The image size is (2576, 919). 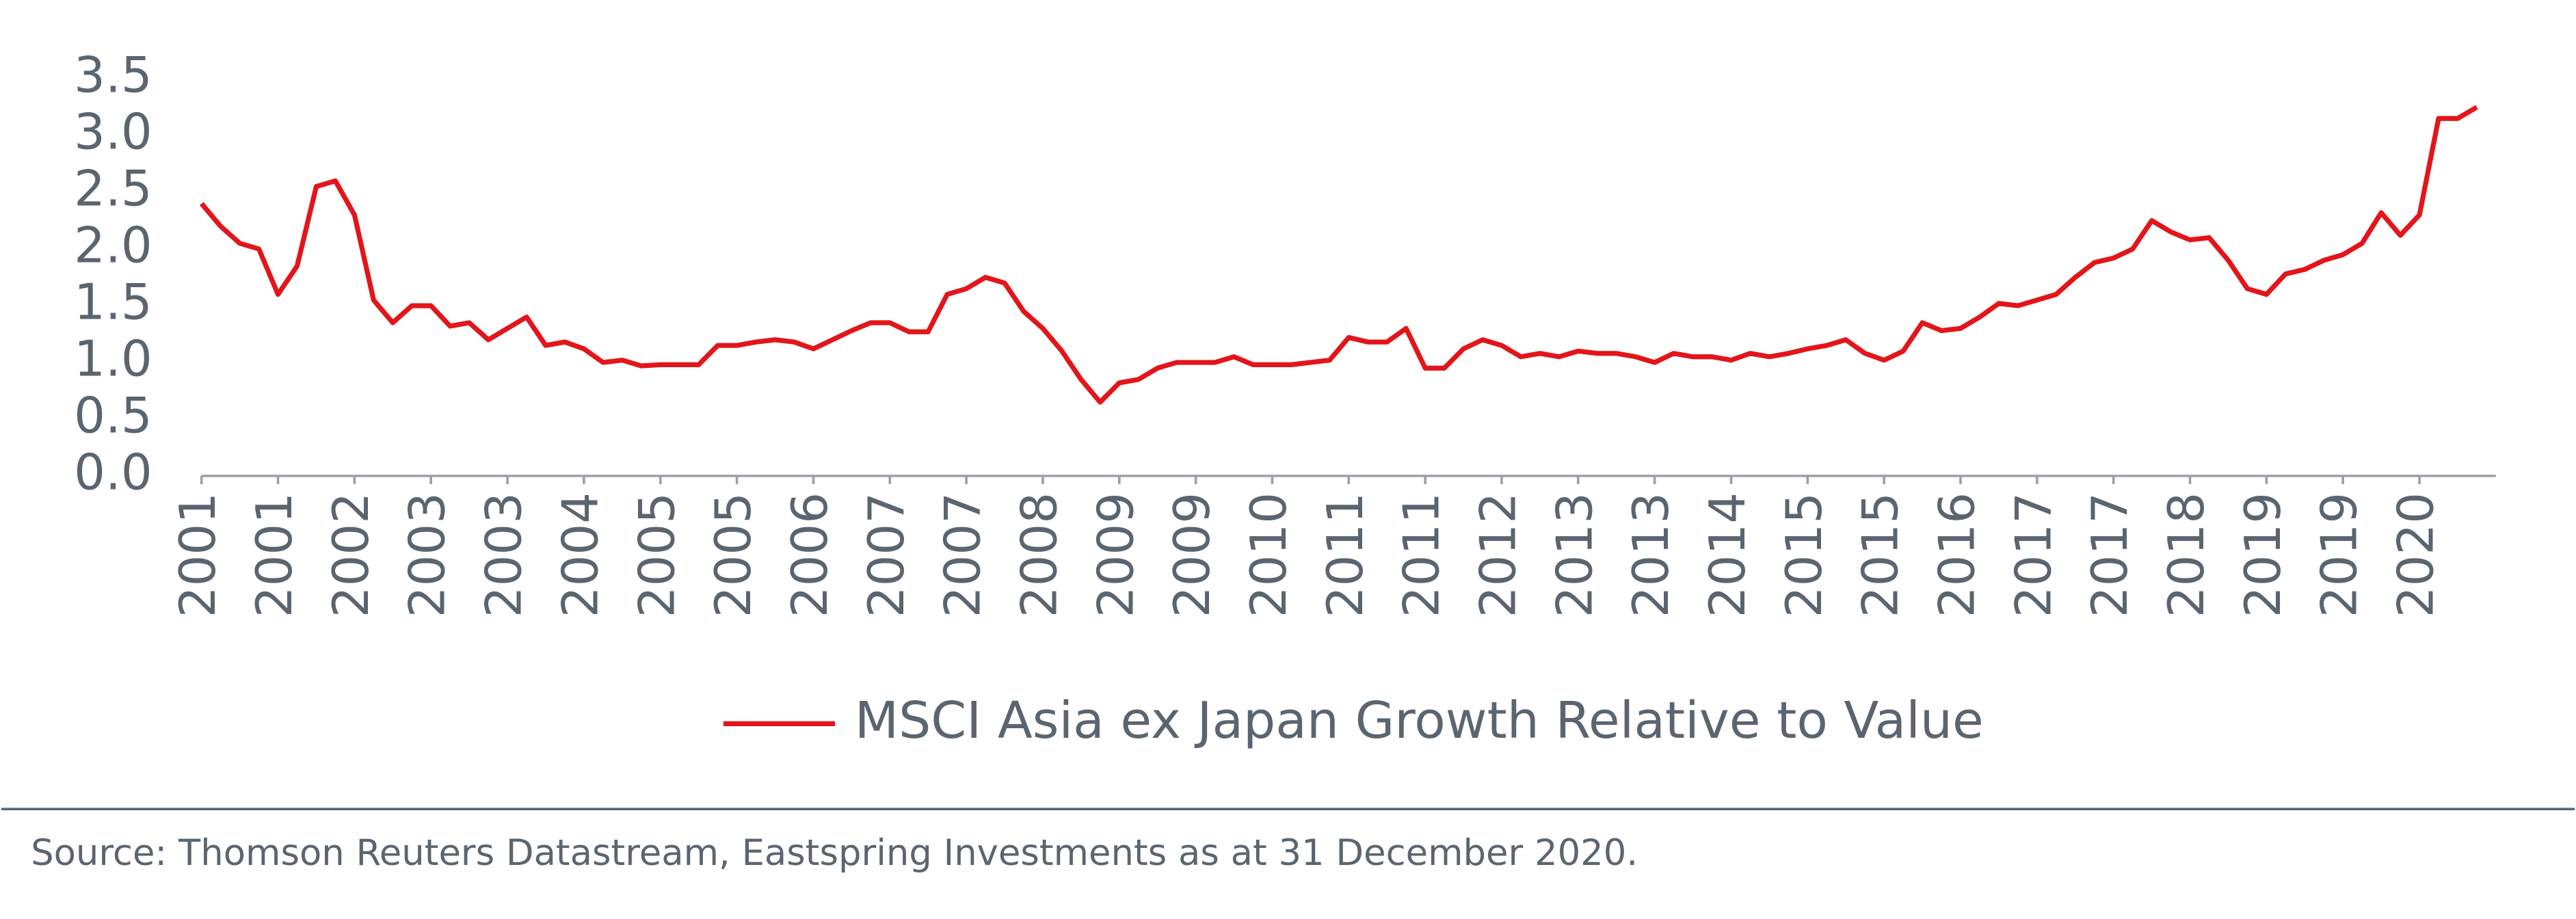 I want to click on y-tick-label: 1.5, so click(x=113, y=302).